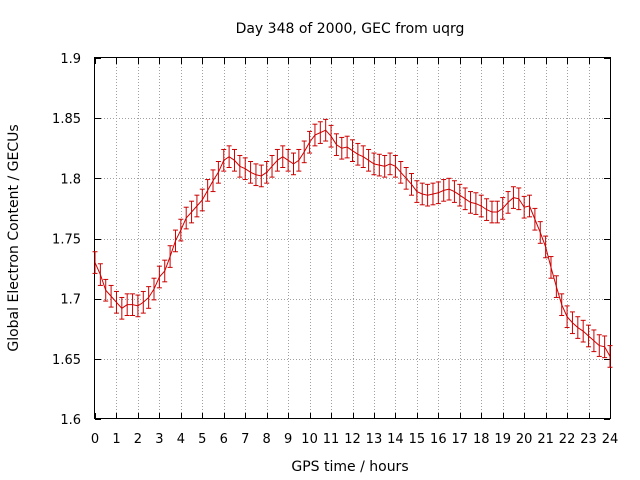  Describe the element at coordinates (224, 439) in the screenshot. I see `x-tick-label: 6` at that location.